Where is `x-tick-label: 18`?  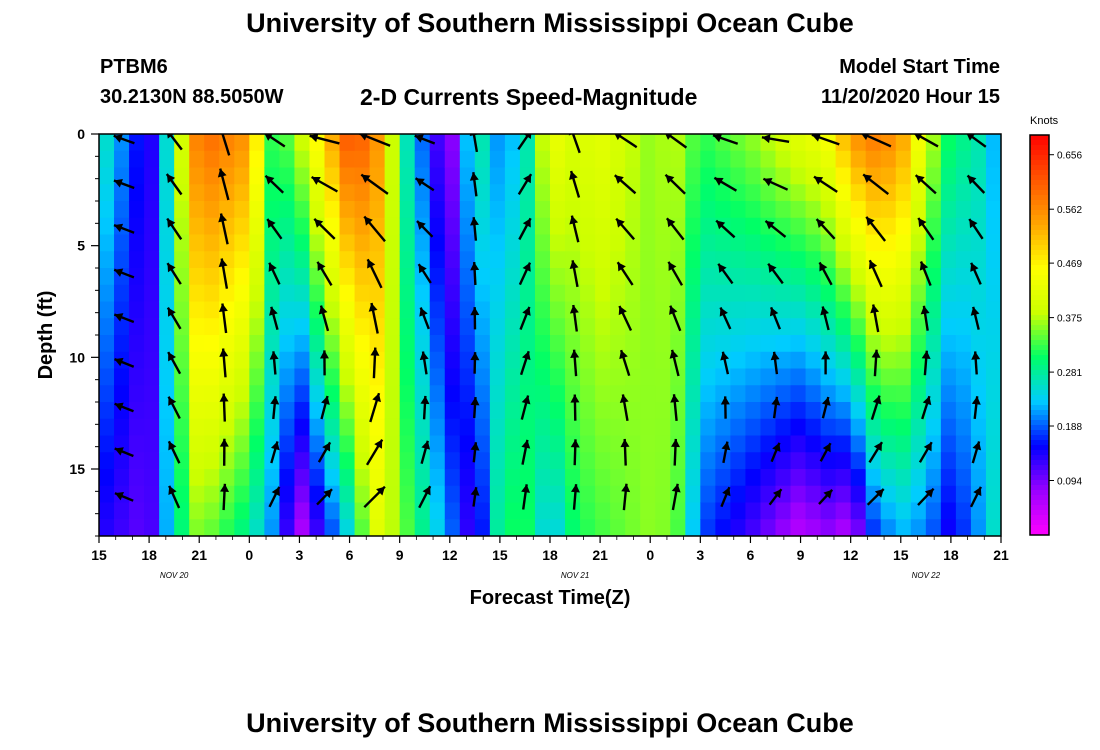 x-tick-label: 18 is located at coordinates (550, 555).